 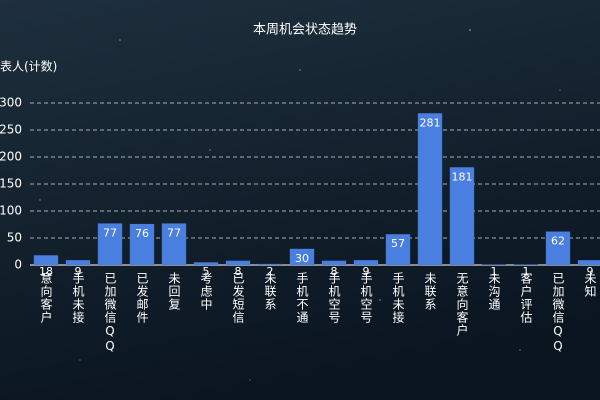 I want to click on x-tick-label: 未沟通, so click(x=494, y=291).